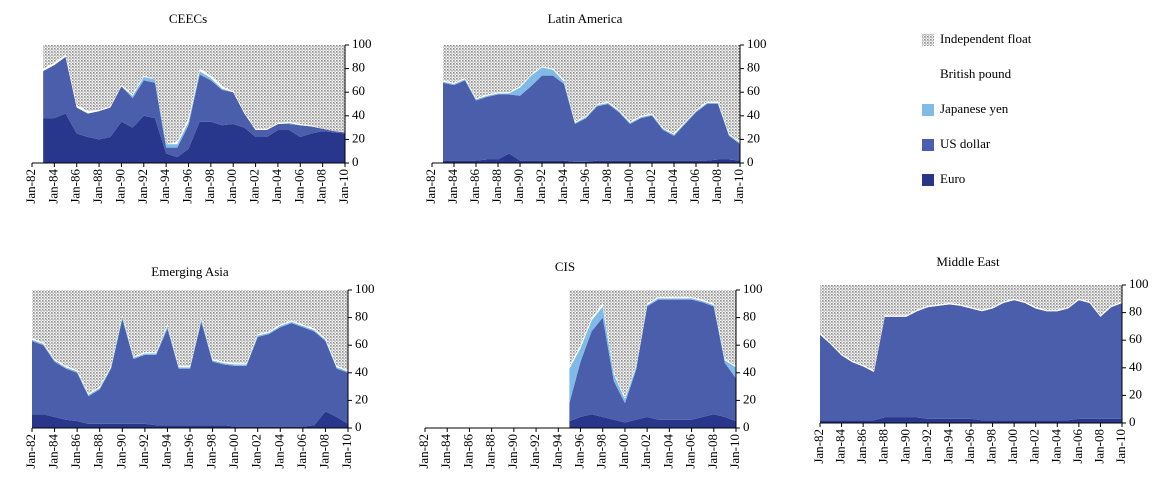 The width and height of the screenshot is (1161, 490). What do you see at coordinates (976, 73) in the screenshot?
I see `legend-label: British pound` at bounding box center [976, 73].